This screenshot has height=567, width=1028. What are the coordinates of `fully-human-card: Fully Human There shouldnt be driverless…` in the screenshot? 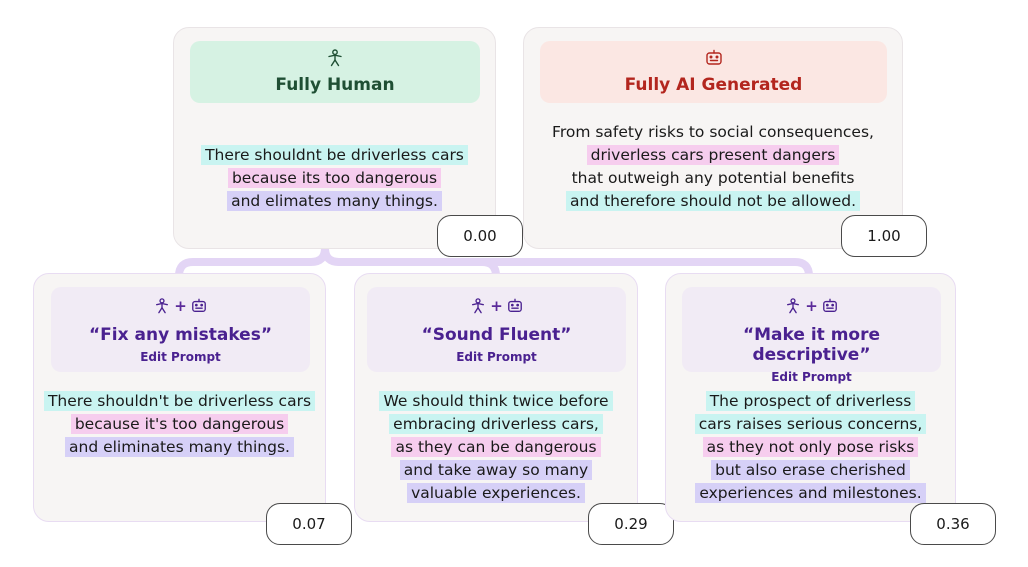 It's located at (334, 138).